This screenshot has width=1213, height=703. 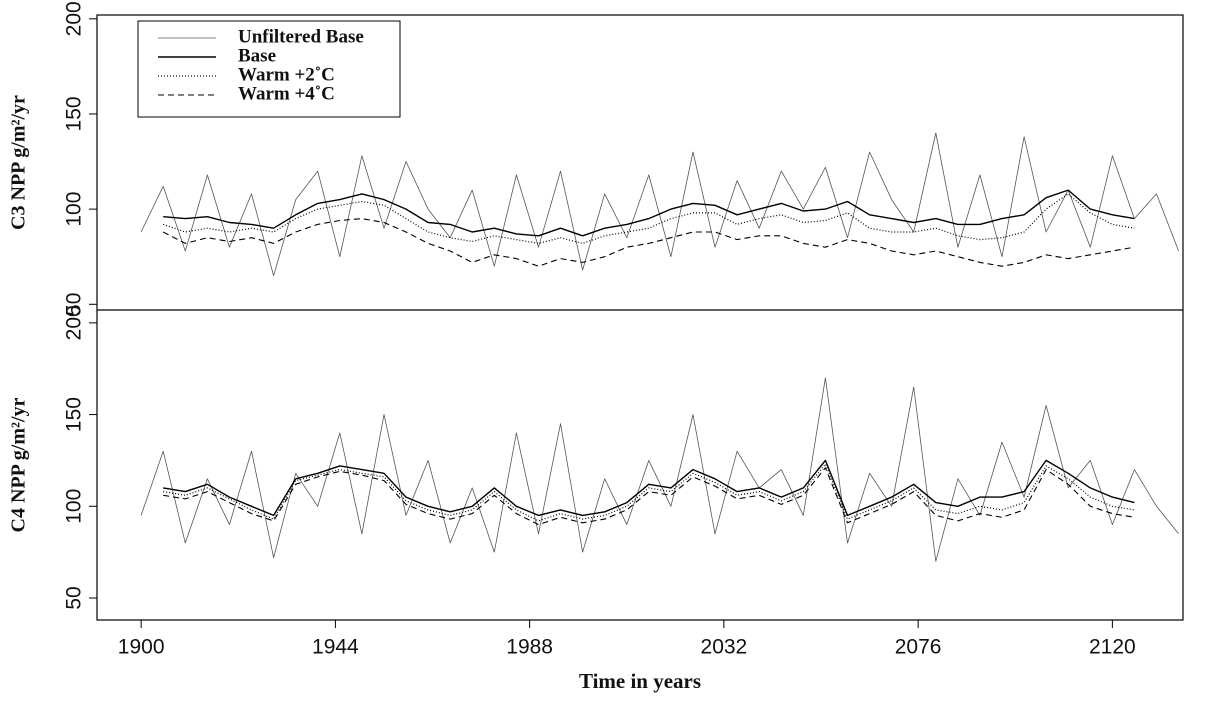 I want to click on x-tick-label: 1988, so click(x=529, y=647).